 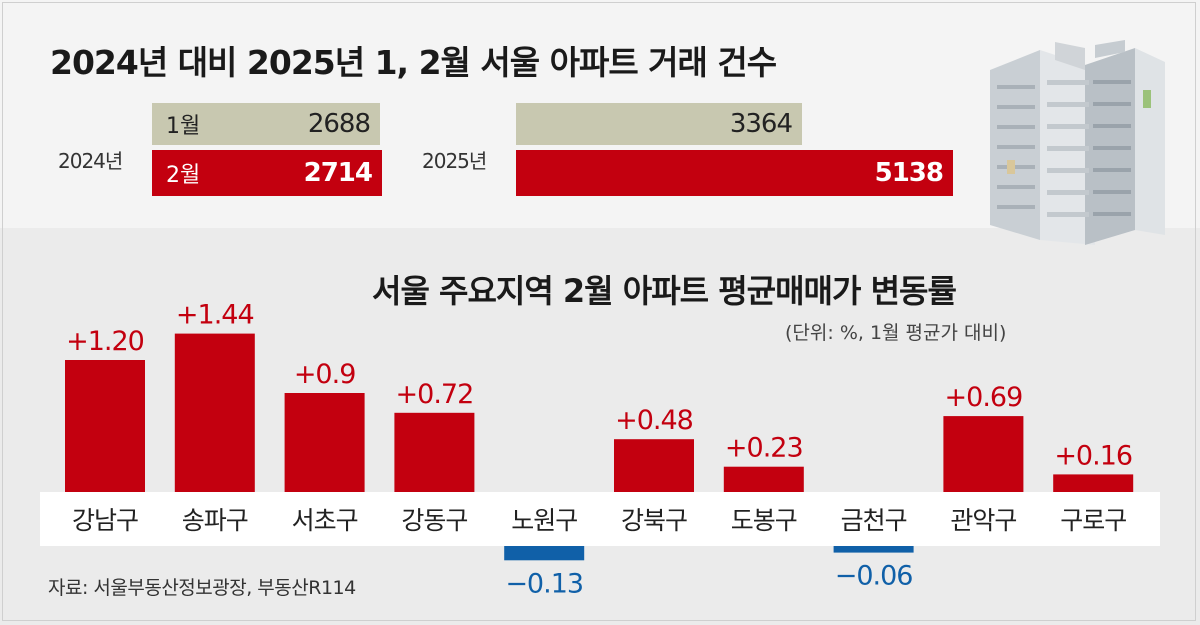 What do you see at coordinates (215, 315) in the screenshot?
I see `value-label: +1.44` at bounding box center [215, 315].